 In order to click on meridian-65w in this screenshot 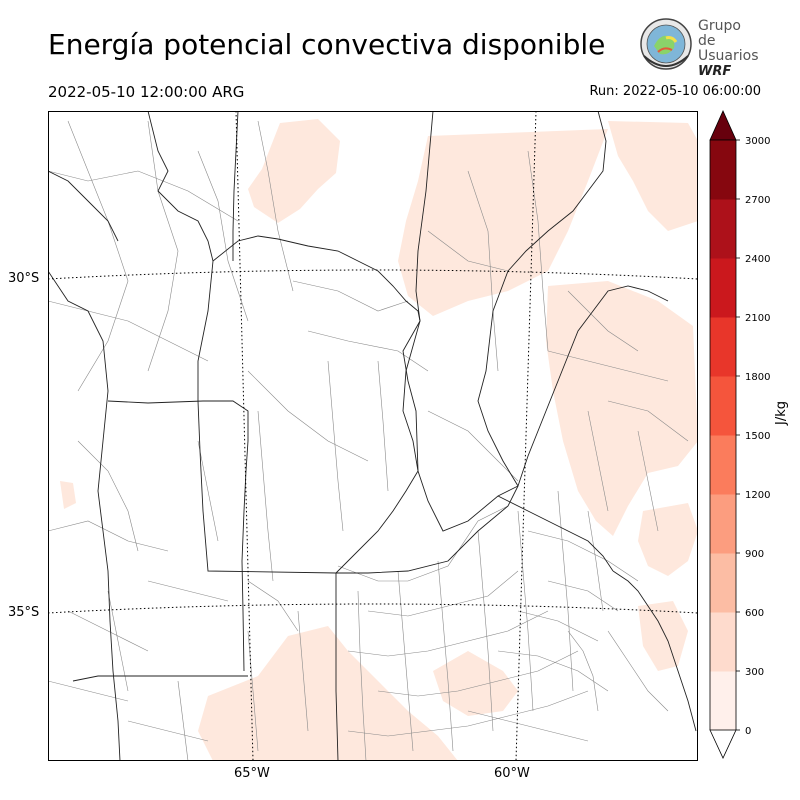, I will do `click(244, 436)`.